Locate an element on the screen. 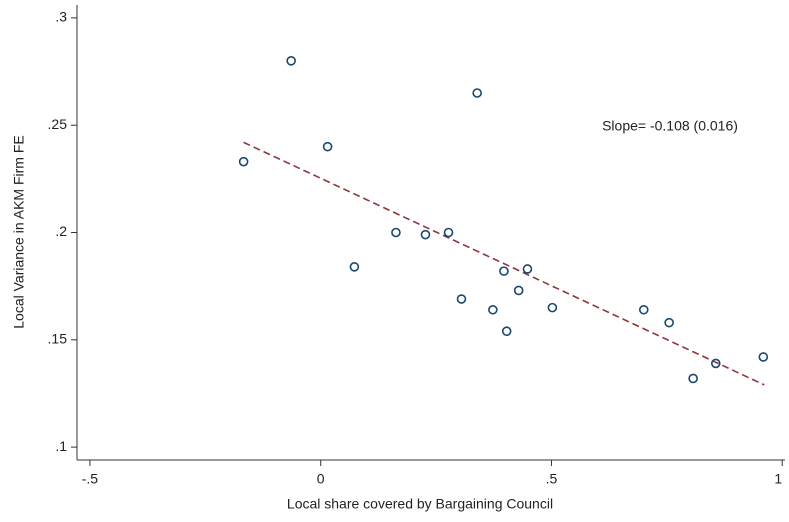 The width and height of the screenshot is (789, 522). x-tick-label: 0 is located at coordinates (321, 479).